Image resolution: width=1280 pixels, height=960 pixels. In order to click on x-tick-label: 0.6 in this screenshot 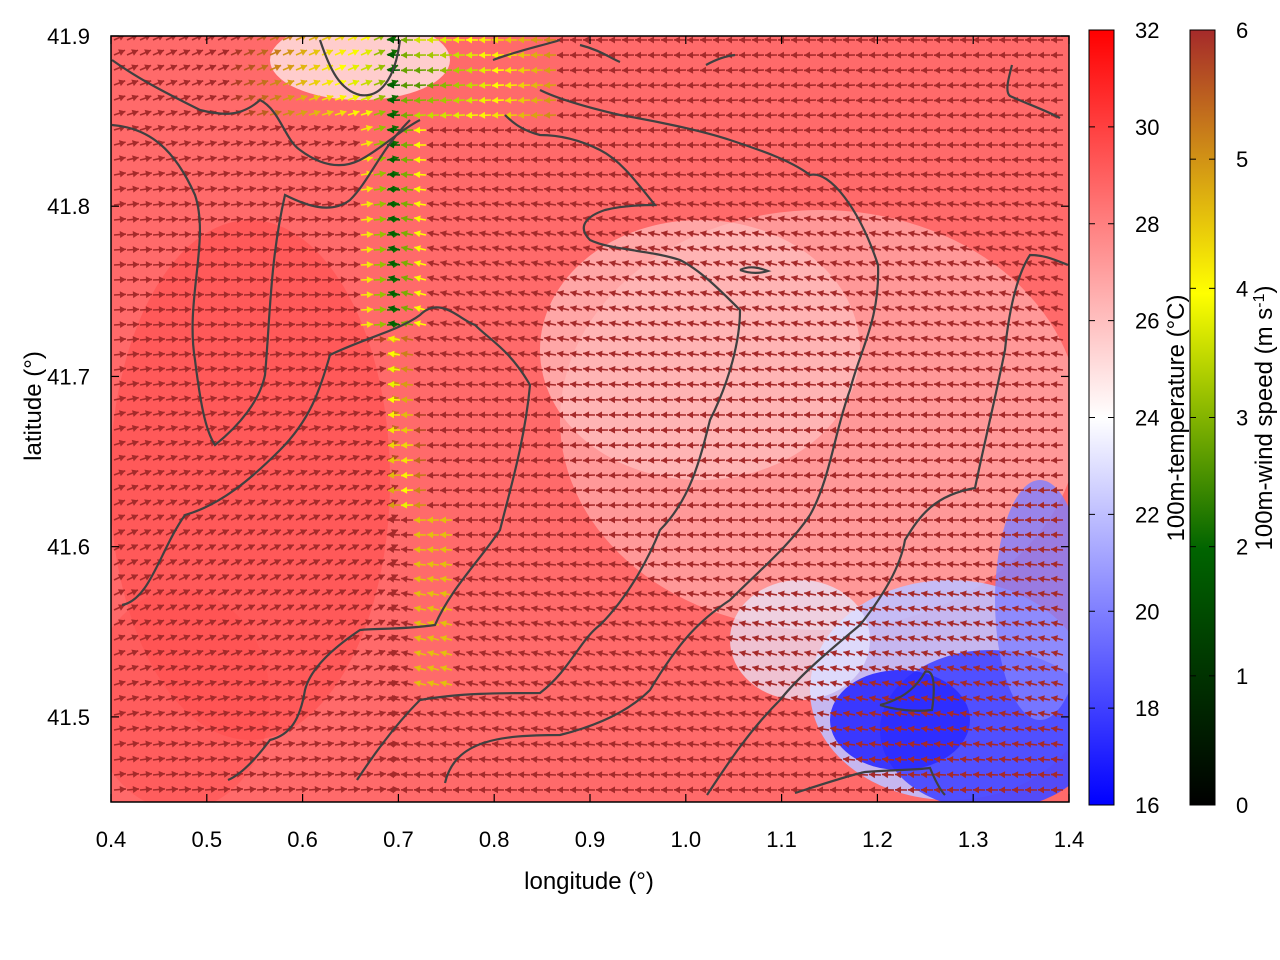, I will do `click(302, 839)`.